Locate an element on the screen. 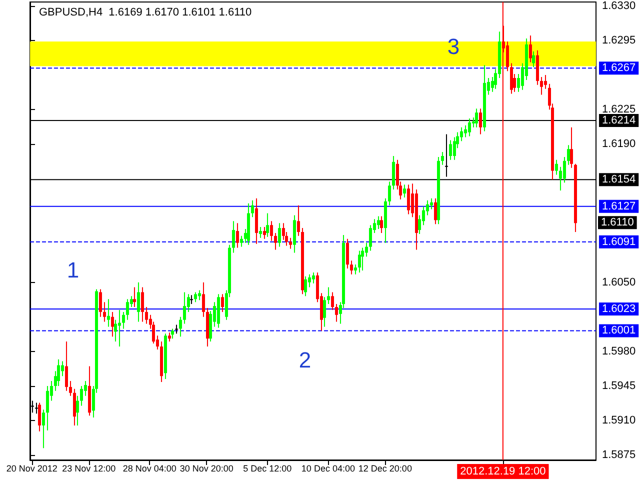  x-tick-label: 10 Dec 04:00 is located at coordinates (328, 469).